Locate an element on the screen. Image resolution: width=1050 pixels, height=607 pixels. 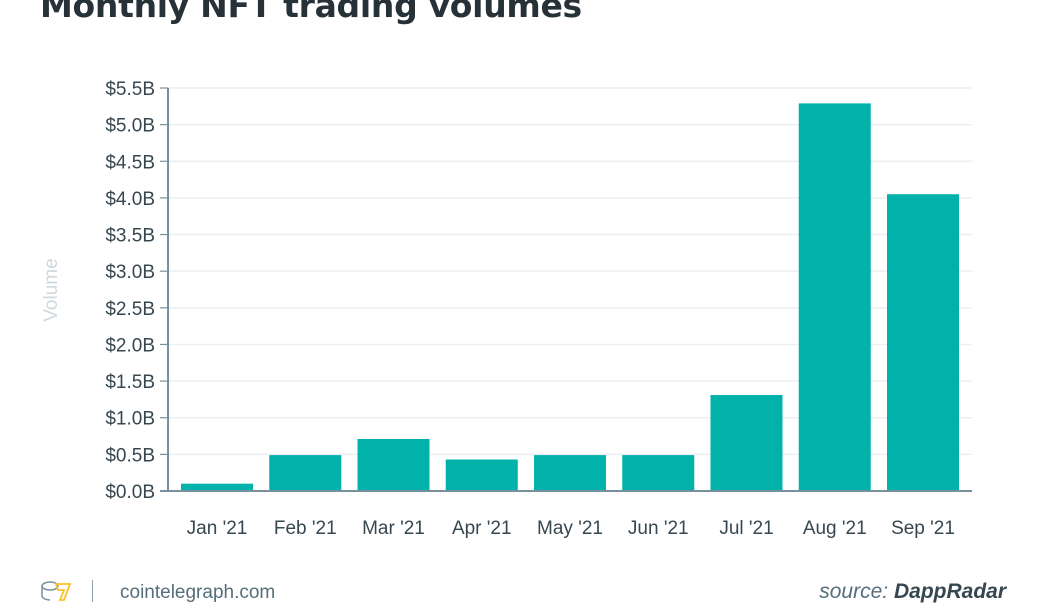
y-tick-label: $0.5B is located at coordinates (130, 455).